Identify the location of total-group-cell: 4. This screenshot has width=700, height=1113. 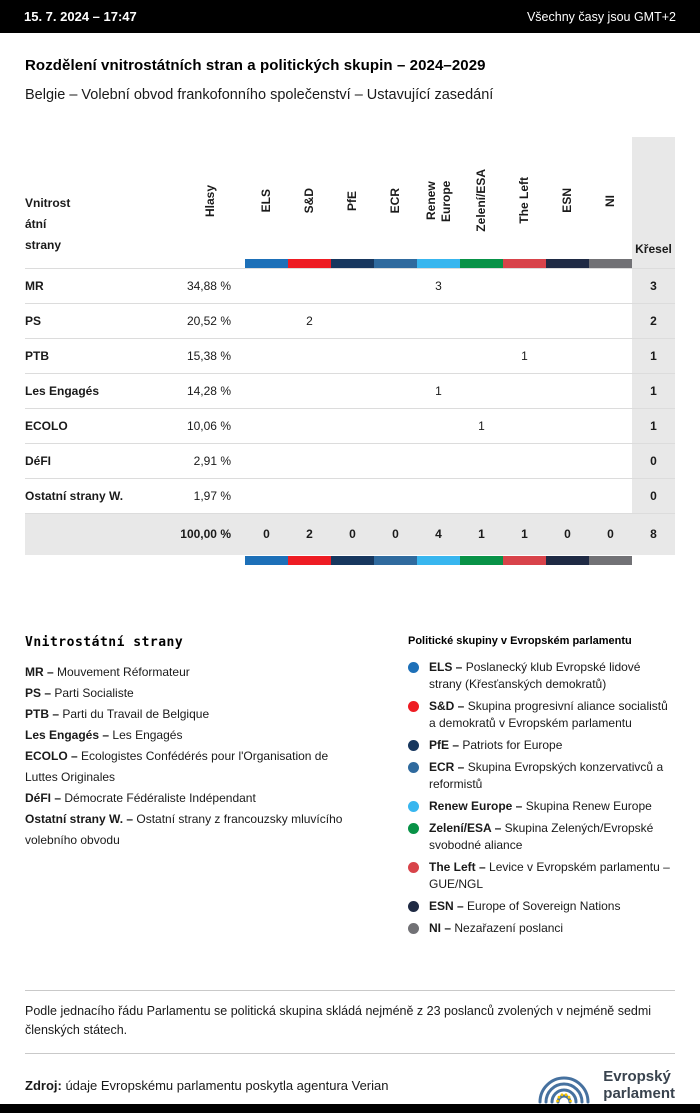
(438, 533).